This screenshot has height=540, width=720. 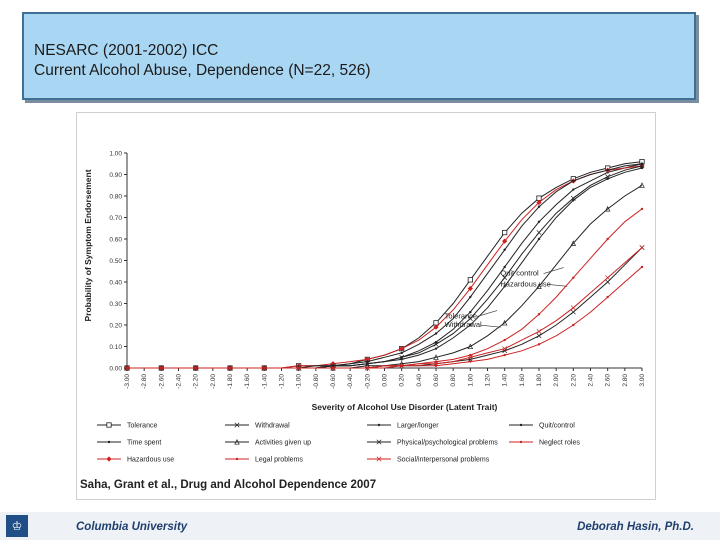 What do you see at coordinates (17, 526) in the screenshot?
I see `crown-shield-icon: ♔` at bounding box center [17, 526].